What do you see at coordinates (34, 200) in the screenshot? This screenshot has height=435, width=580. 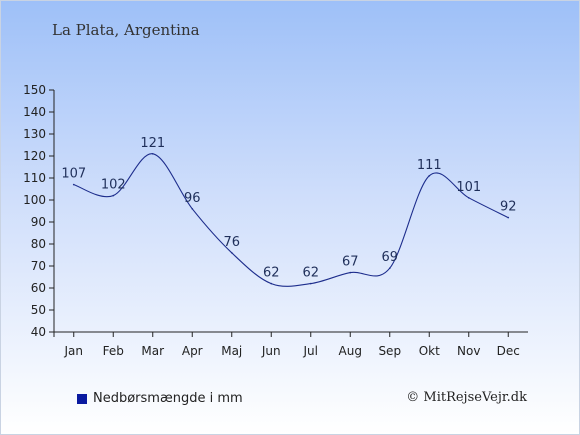 I see `y-tick-label: 100` at bounding box center [34, 200].